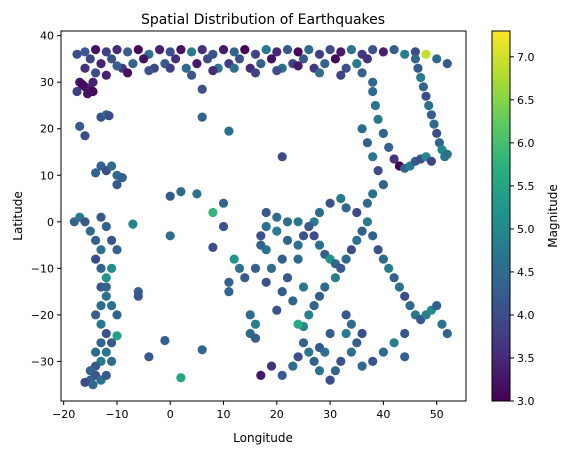 The width and height of the screenshot is (569, 455). I want to click on y-axis: −30 −20 −10 0 10 20 30 40, so click(46, 199).